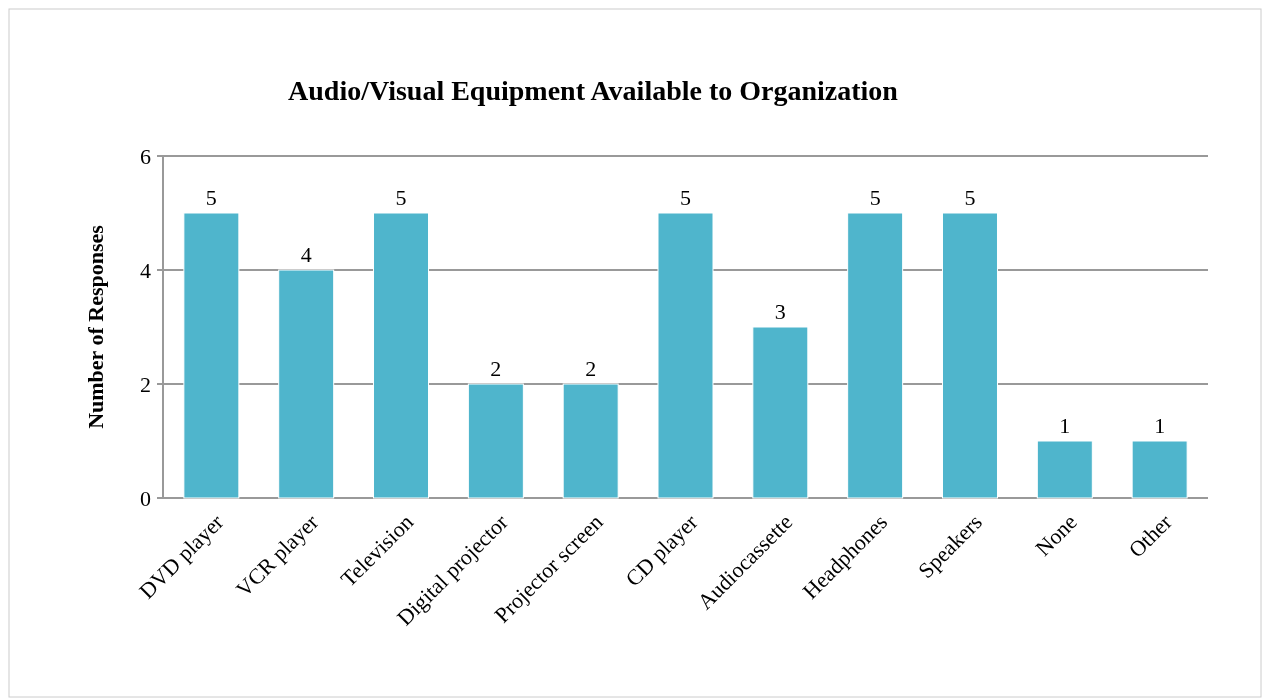  I want to click on y-tick-label: 2, so click(145, 384).